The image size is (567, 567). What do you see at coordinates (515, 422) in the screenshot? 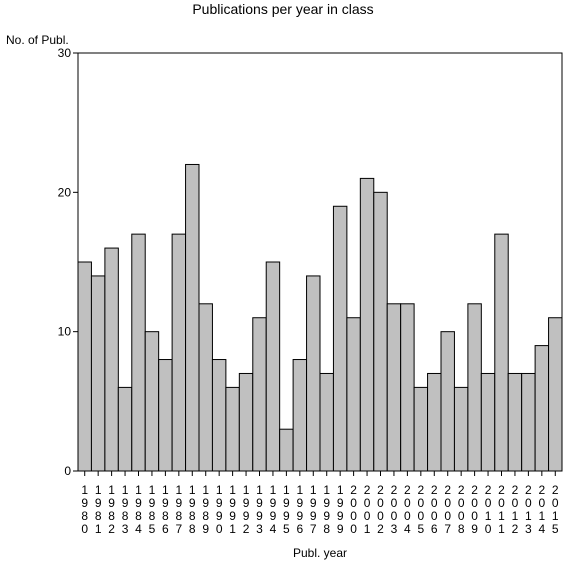
I see `bar-2012` at bounding box center [515, 422].